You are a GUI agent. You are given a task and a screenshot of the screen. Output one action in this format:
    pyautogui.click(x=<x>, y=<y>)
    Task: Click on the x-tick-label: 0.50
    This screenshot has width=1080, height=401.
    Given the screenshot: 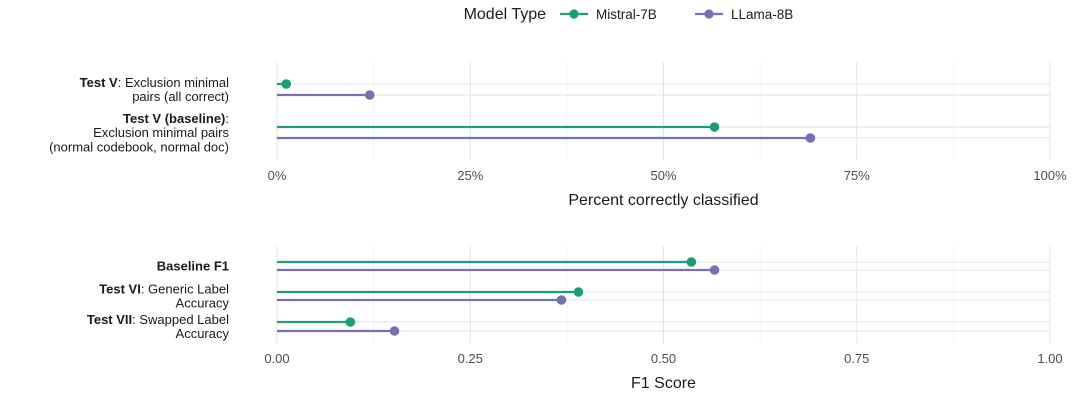 What is the action you would take?
    pyautogui.click(x=663, y=358)
    